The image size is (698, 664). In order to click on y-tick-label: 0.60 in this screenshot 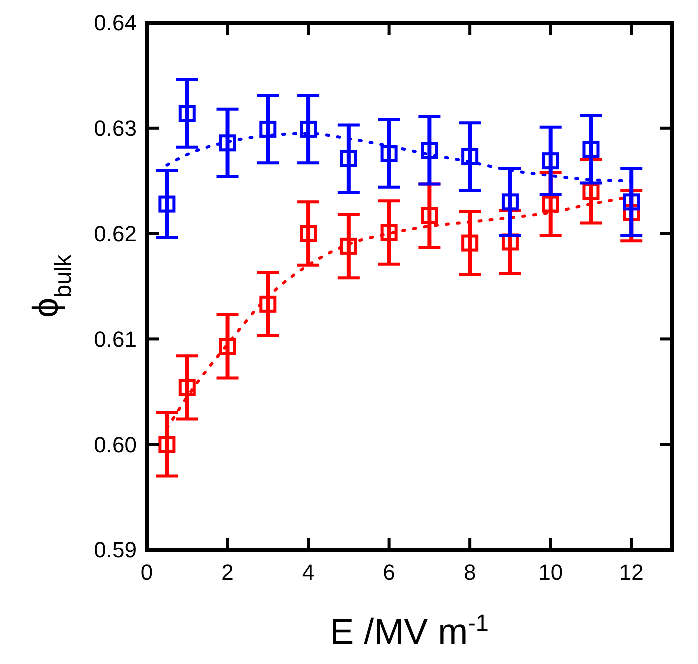, I will do `click(115, 445)`.